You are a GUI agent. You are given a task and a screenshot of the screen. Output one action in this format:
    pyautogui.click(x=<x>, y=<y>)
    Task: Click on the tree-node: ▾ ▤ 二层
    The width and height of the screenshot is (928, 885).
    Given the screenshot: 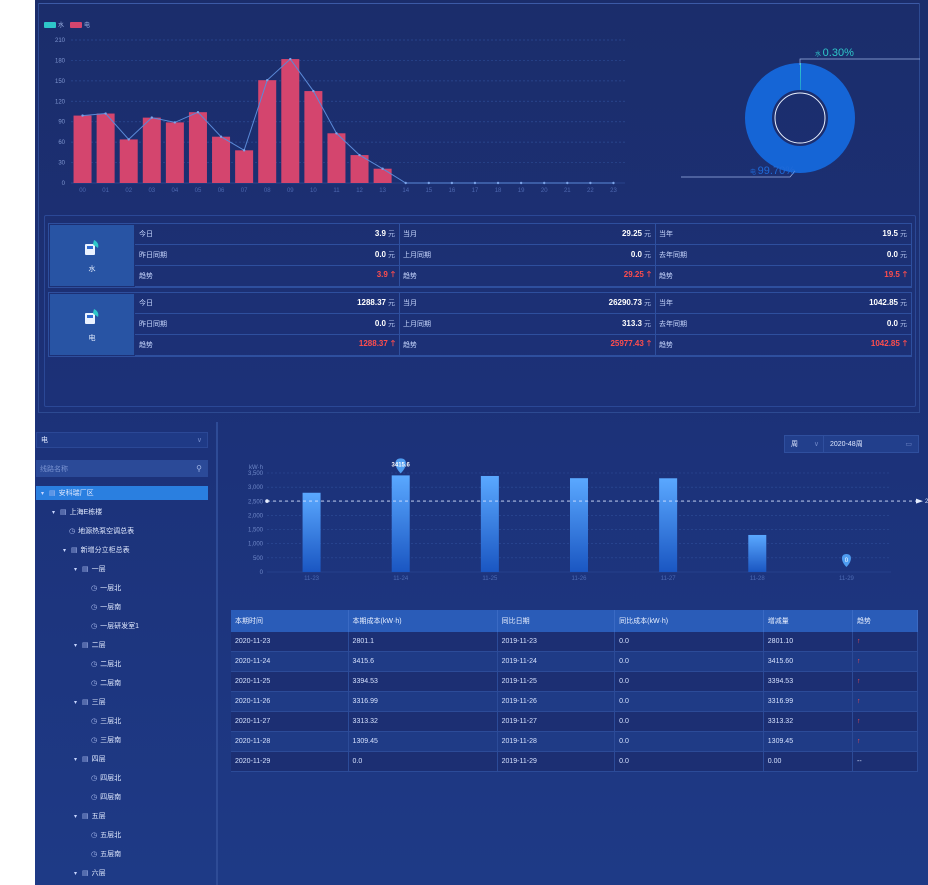 What is the action you would take?
    pyautogui.click(x=122, y=645)
    